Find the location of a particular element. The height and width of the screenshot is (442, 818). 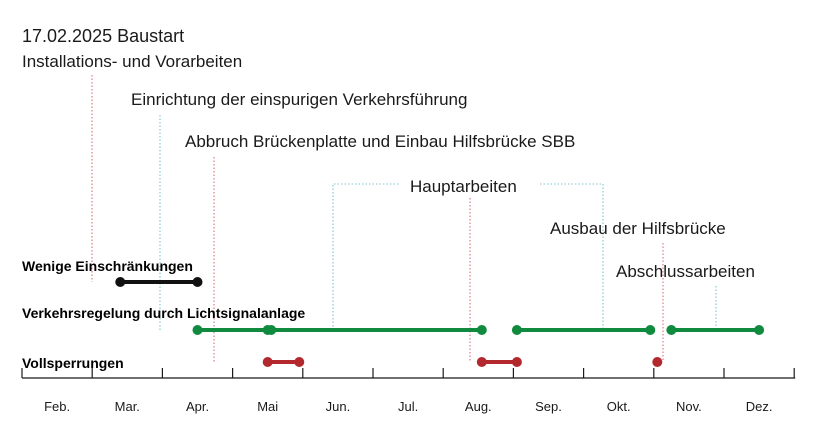

start-date-label: 17.02.2025 Baustart is located at coordinates (103, 36).